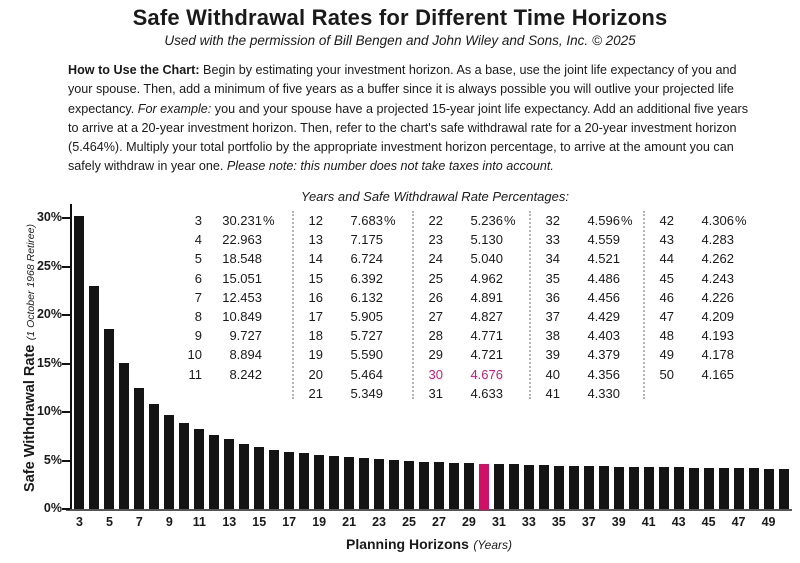 The width and height of the screenshot is (800, 563). Describe the element at coordinates (198, 240) in the screenshot. I see `table-cell-year: 4` at that location.